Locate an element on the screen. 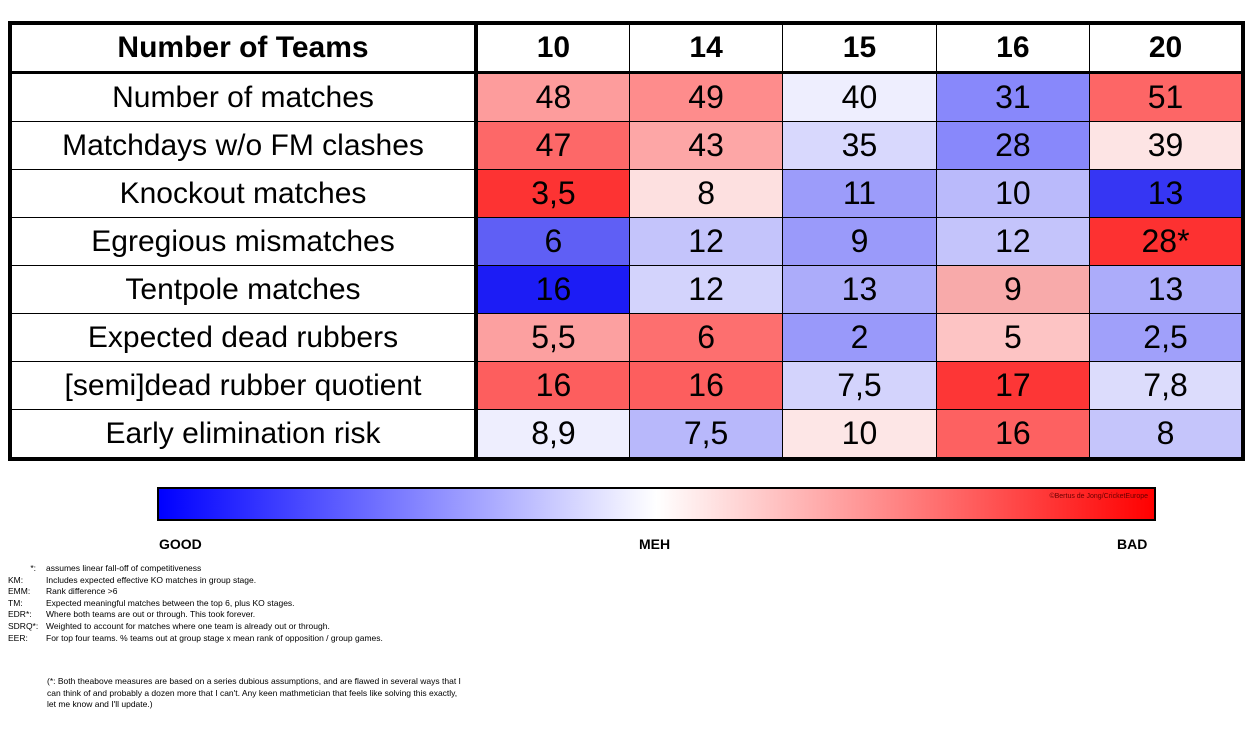 This screenshot has width=1252, height=736. note-key: EDR*: is located at coordinates (20, 614).